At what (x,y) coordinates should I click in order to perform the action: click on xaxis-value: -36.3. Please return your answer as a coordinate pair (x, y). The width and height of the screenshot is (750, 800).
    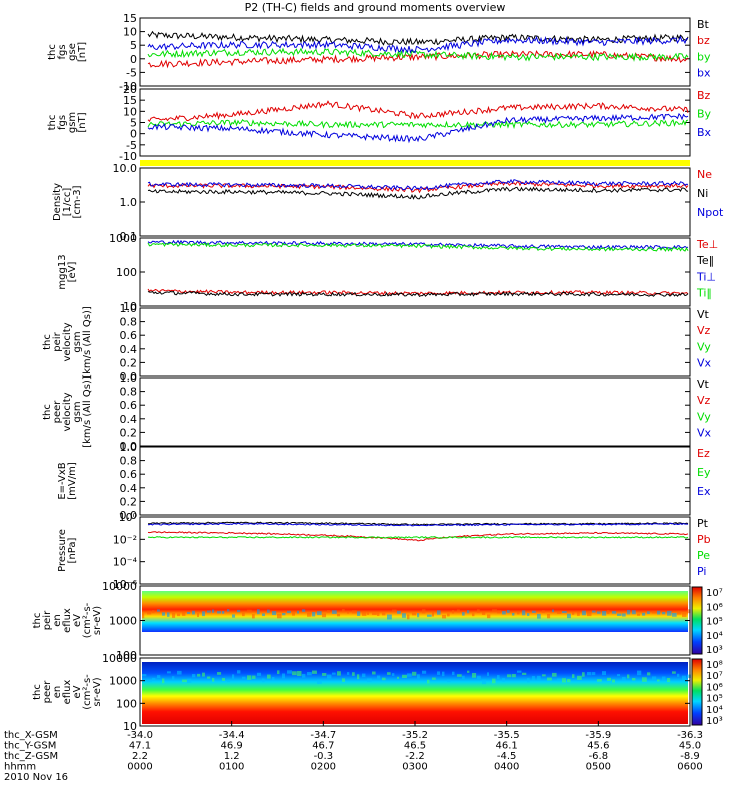
    Looking at the image, I should click on (690, 735).